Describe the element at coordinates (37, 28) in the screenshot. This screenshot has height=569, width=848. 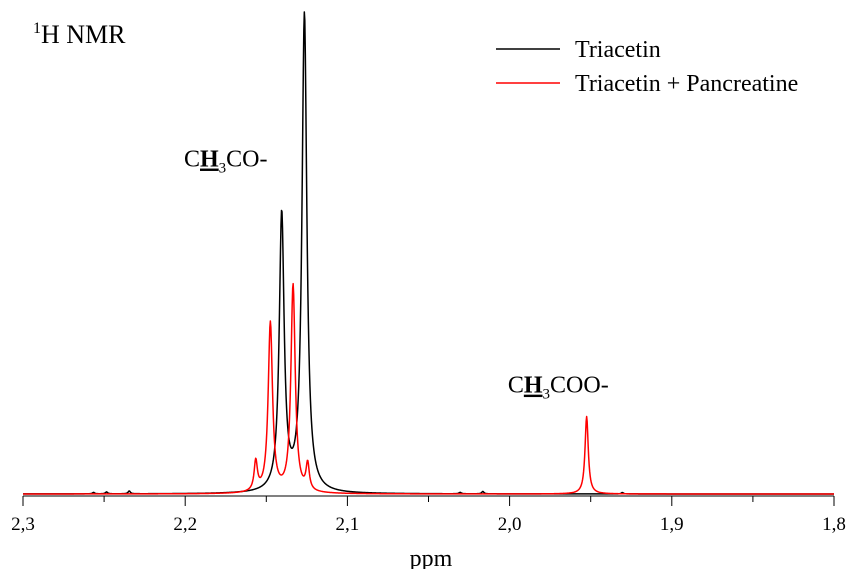
I see `chart-title-superscript: 1` at that location.